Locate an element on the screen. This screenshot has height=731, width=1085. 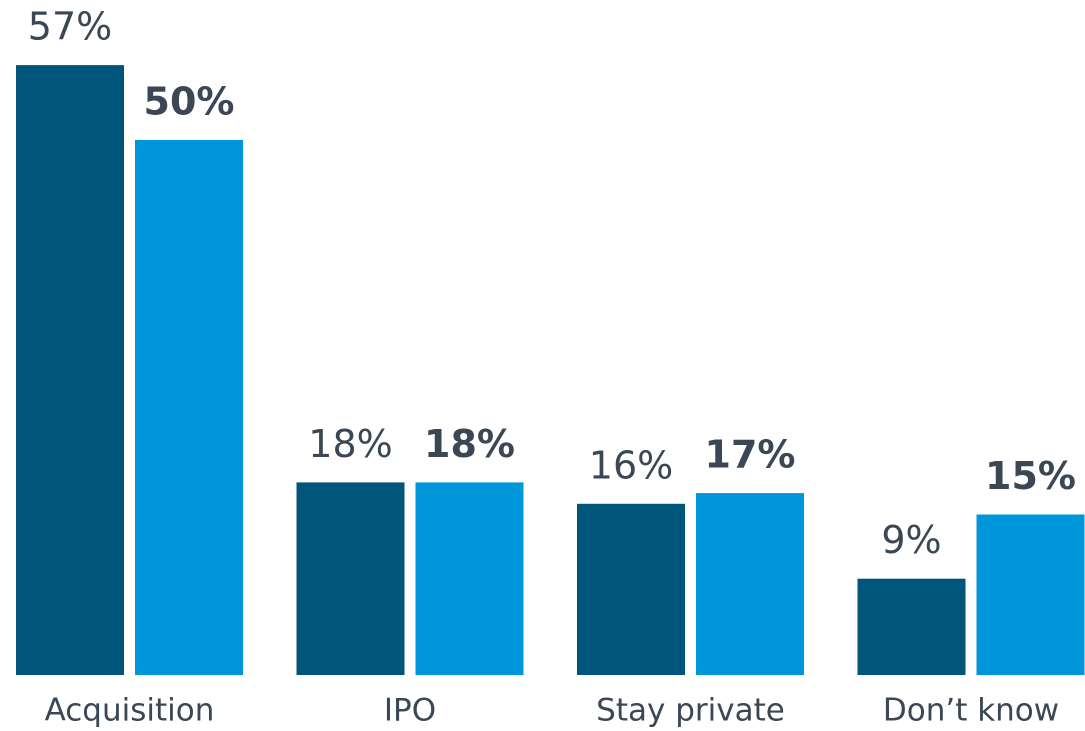
value-label: 57% is located at coordinates (70, 27).